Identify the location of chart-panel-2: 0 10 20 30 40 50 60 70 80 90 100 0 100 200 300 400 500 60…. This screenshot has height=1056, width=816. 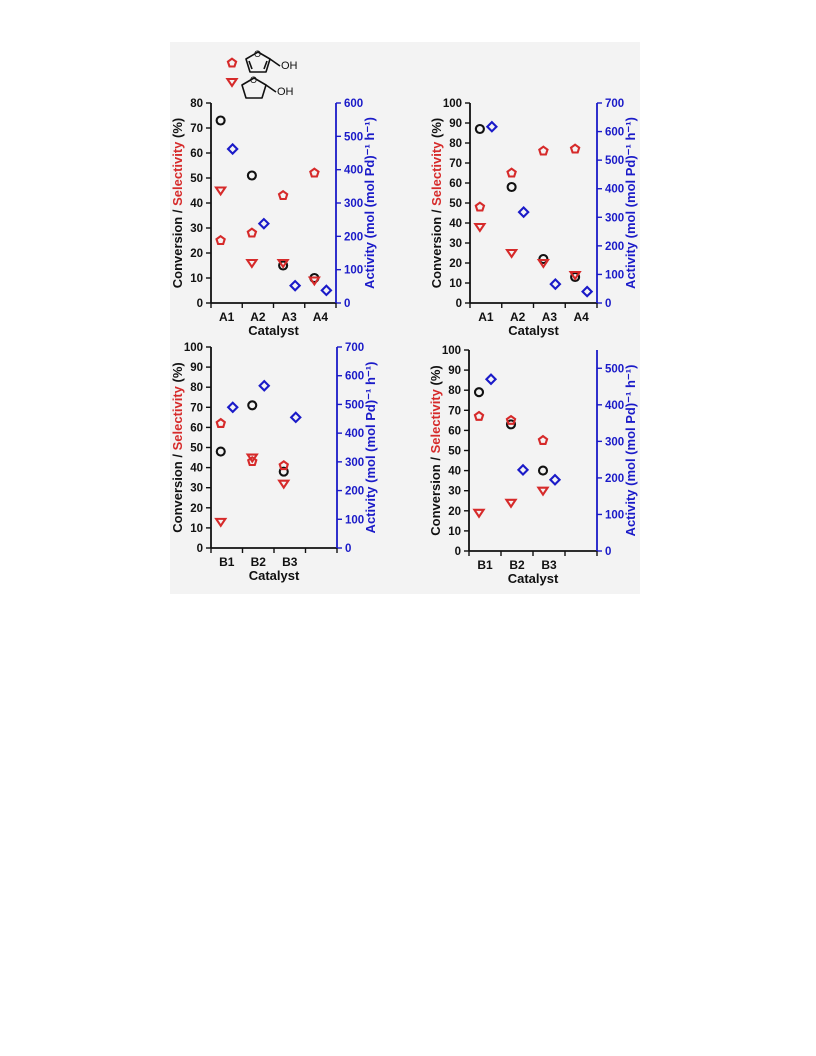
(533, 218).